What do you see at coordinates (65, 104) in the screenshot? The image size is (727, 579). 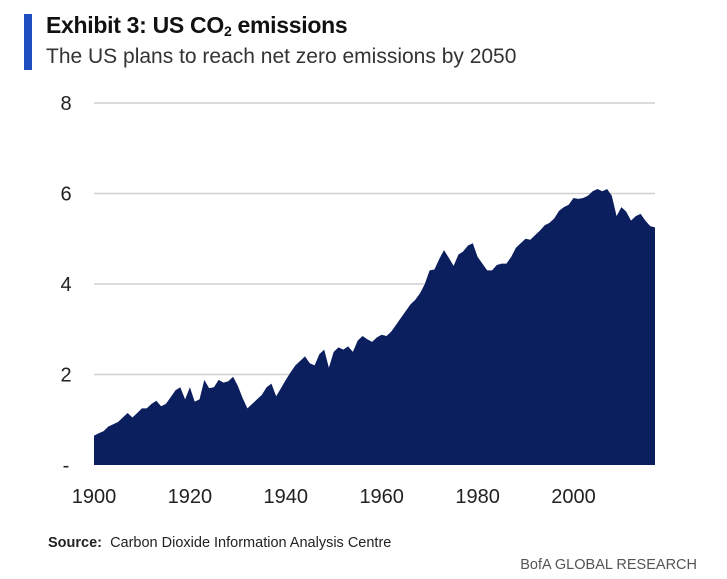 I see `y-tick-label: 8` at bounding box center [65, 104].